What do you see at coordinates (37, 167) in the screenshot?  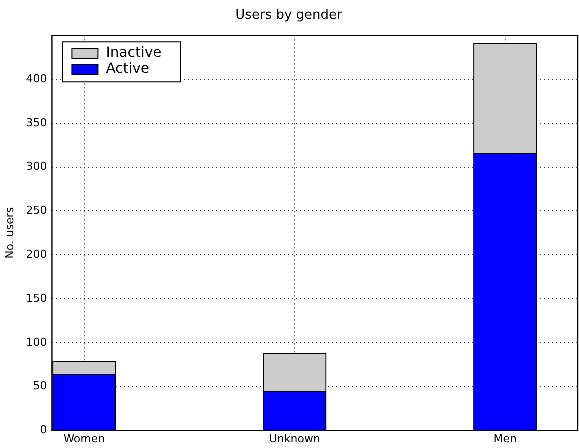 I see `y-tick-label: 300` at bounding box center [37, 167].